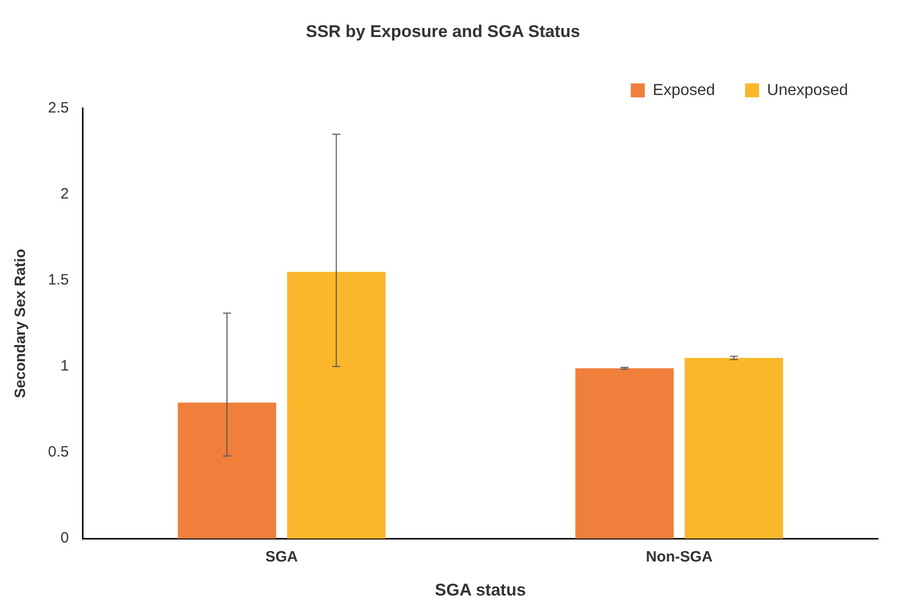 The image size is (907, 615). What do you see at coordinates (684, 90) in the screenshot?
I see `legend-label: Exposed` at bounding box center [684, 90].